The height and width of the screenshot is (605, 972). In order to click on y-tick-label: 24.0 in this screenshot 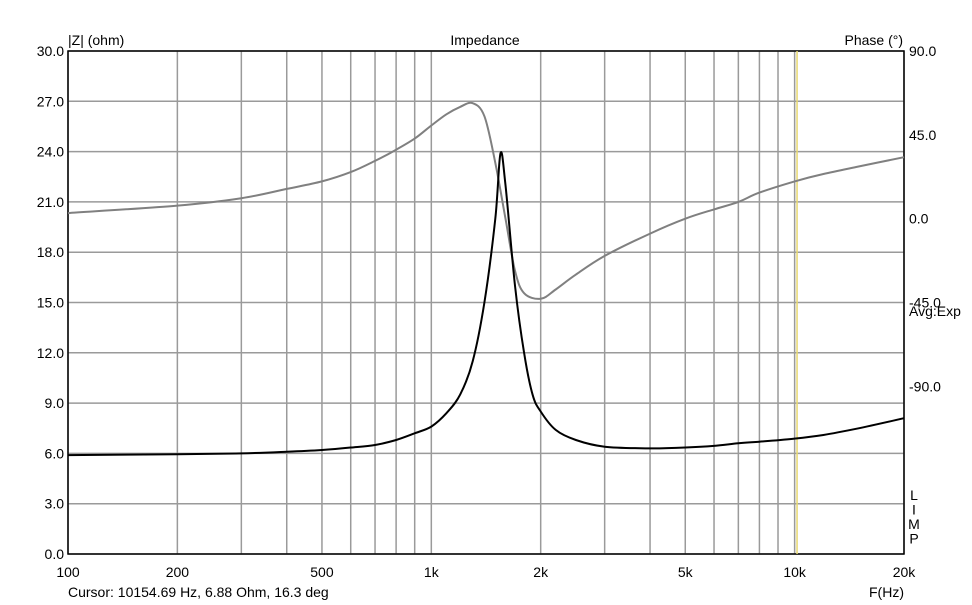, I will do `click(50, 152)`.